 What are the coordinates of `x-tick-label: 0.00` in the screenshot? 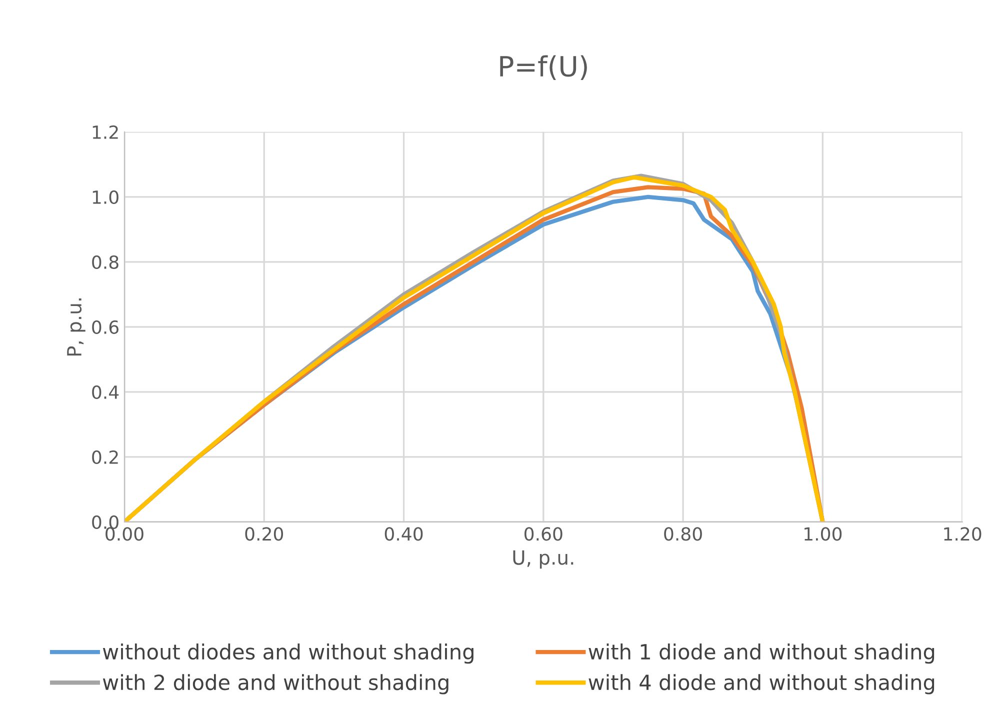 It's located at (125, 534).